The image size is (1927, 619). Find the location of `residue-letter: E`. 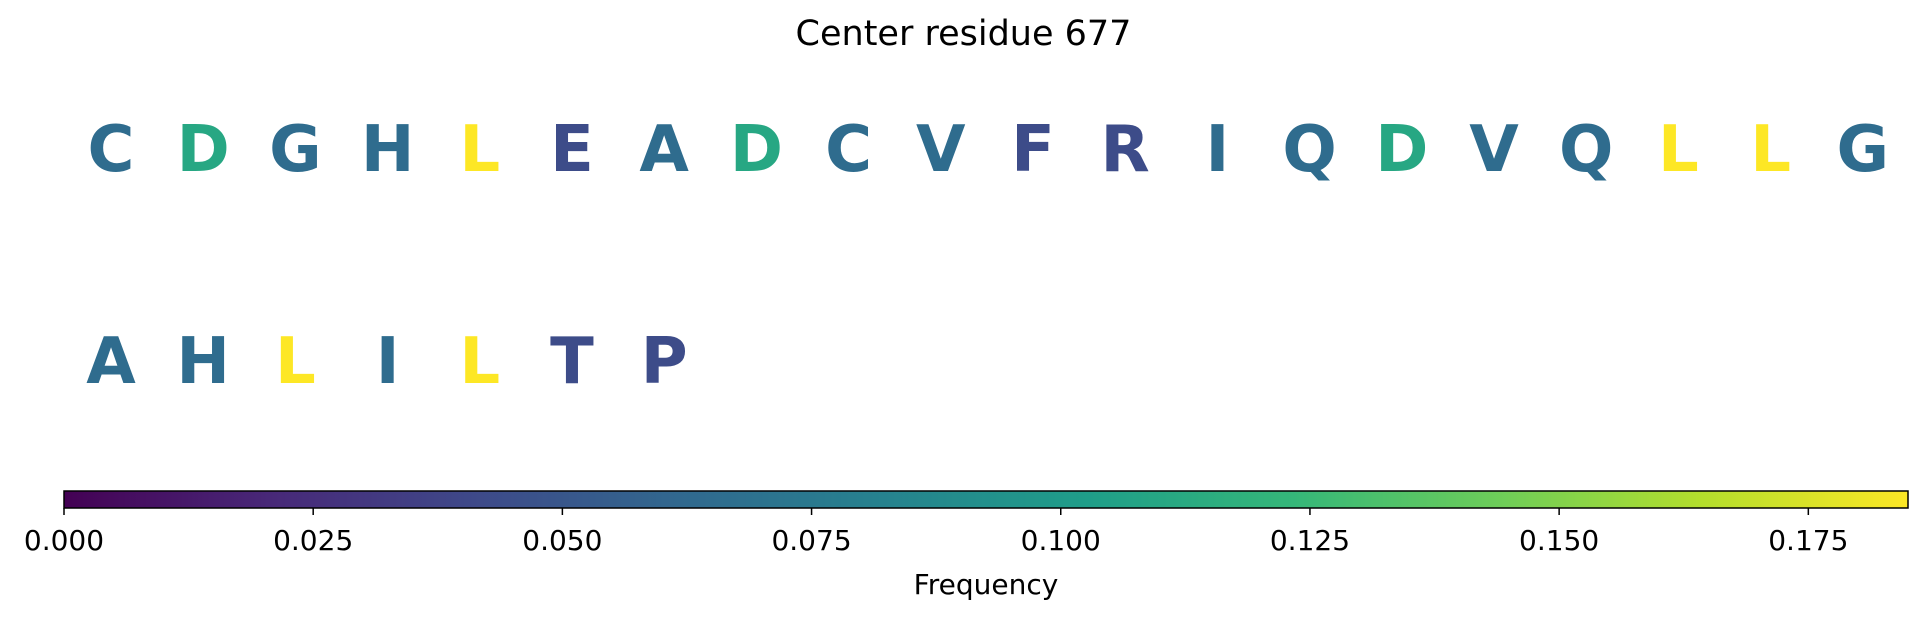

residue-letter: E is located at coordinates (572, 150).